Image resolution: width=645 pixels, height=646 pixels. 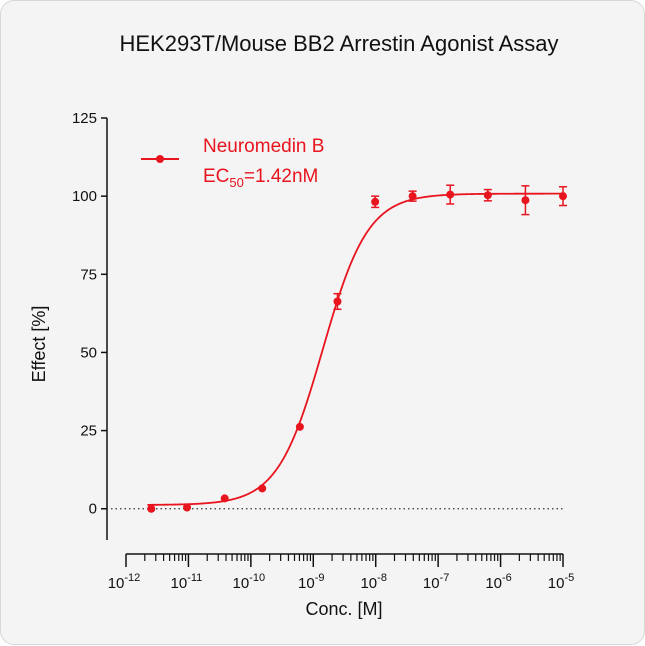 I want to click on x-axis-label: Conc. [M], so click(x=343, y=609).